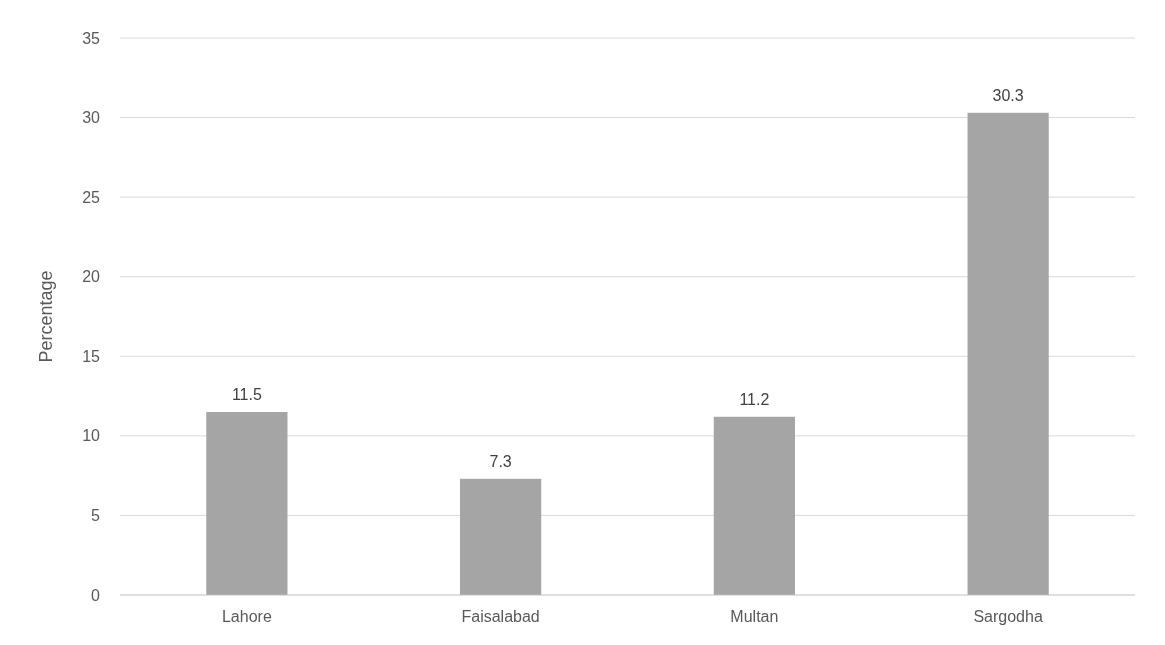  Describe the element at coordinates (754, 399) in the screenshot. I see `data-label: 11.2` at that location.